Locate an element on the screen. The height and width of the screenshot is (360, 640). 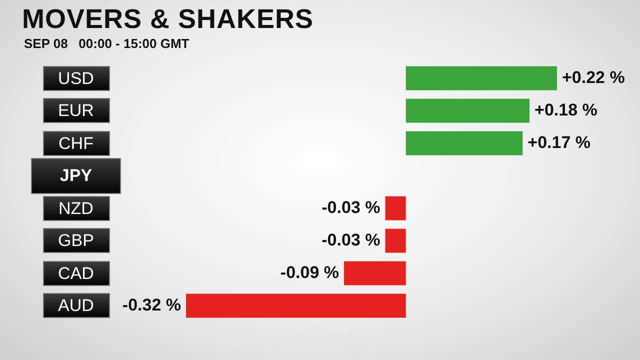
y-tick-label: EUR is located at coordinates (76, 111).